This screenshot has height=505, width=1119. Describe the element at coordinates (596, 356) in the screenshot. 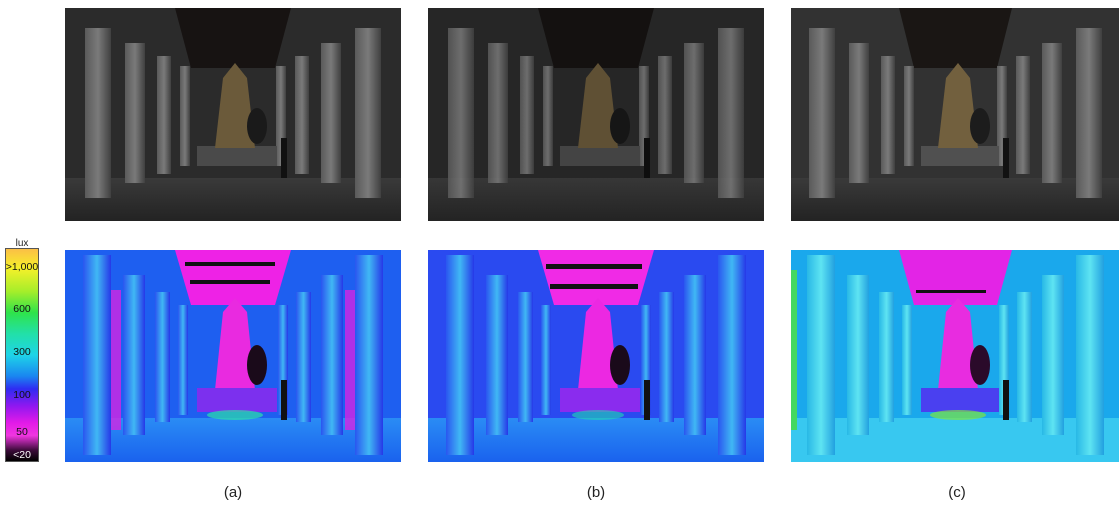

I see `falsecolor-panel-b` at that location.